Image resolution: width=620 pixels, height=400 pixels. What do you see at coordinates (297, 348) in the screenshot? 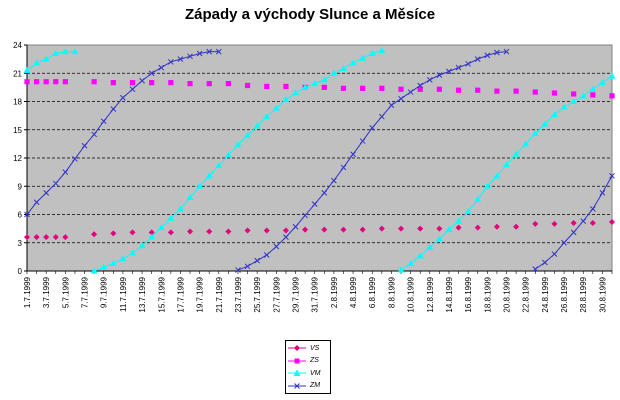
I see `legend-diamond-icon` at bounding box center [297, 348].